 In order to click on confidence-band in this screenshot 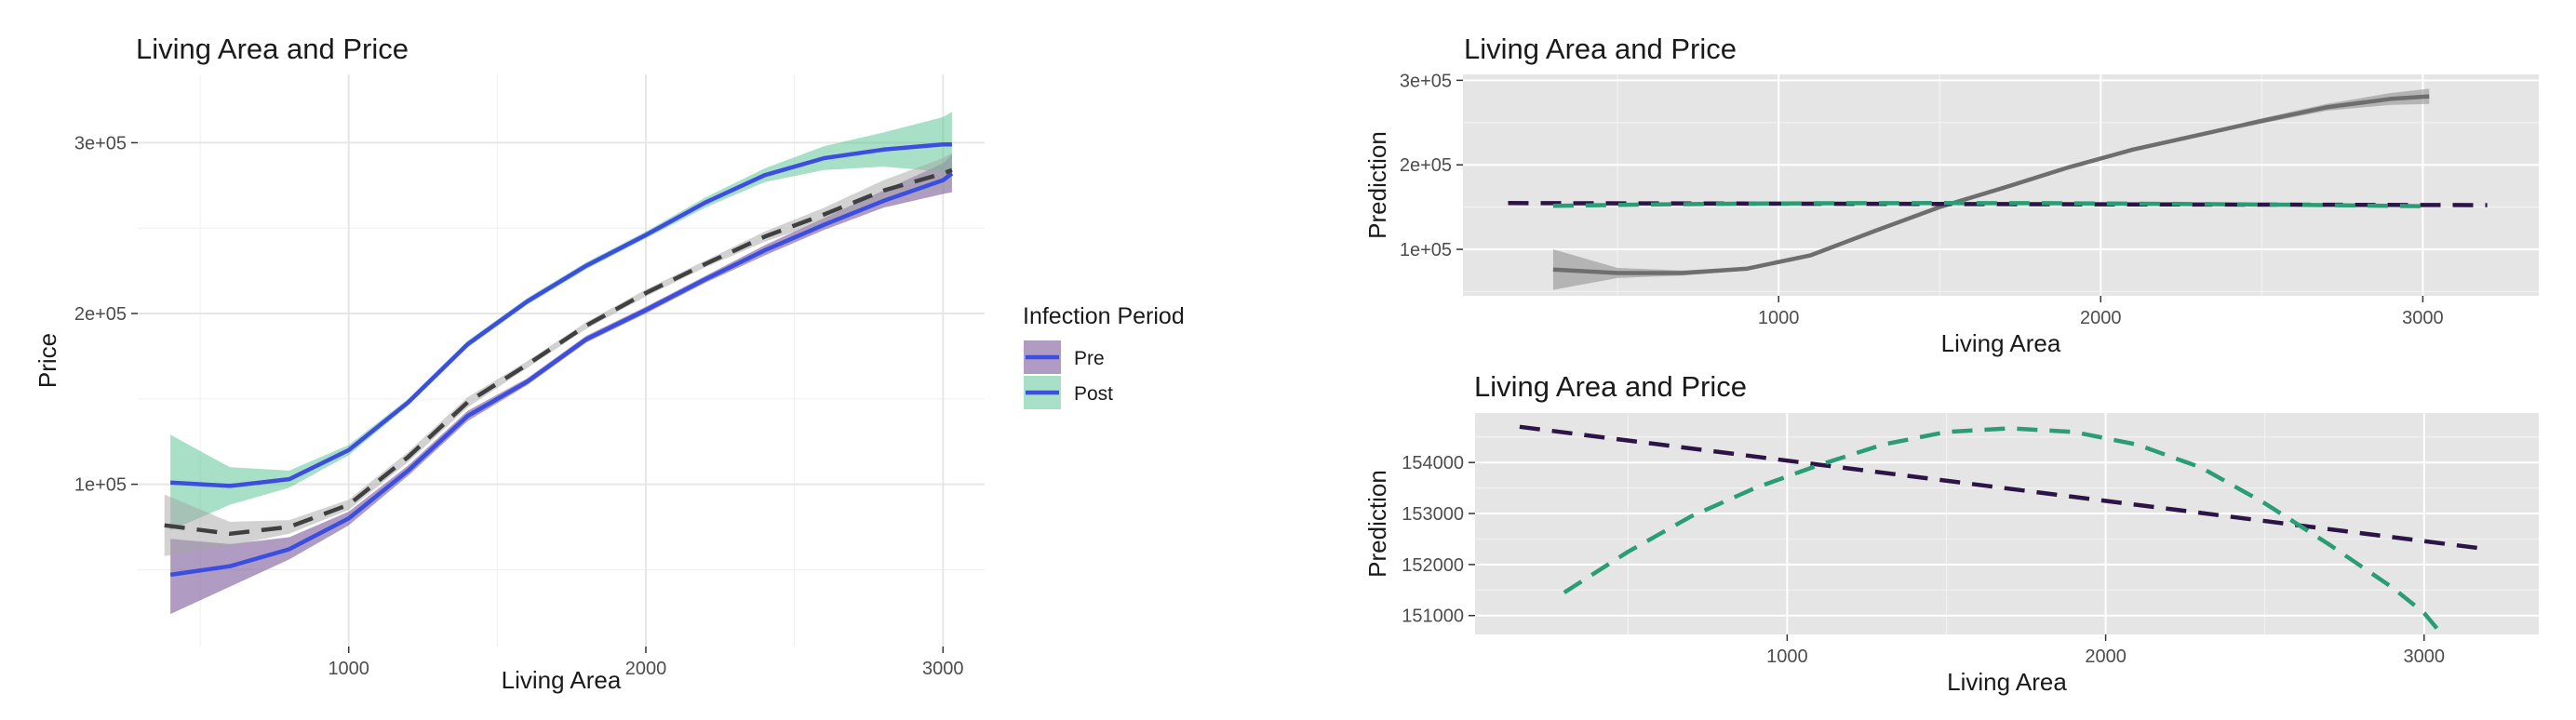, I will do `click(1991, 189)`.